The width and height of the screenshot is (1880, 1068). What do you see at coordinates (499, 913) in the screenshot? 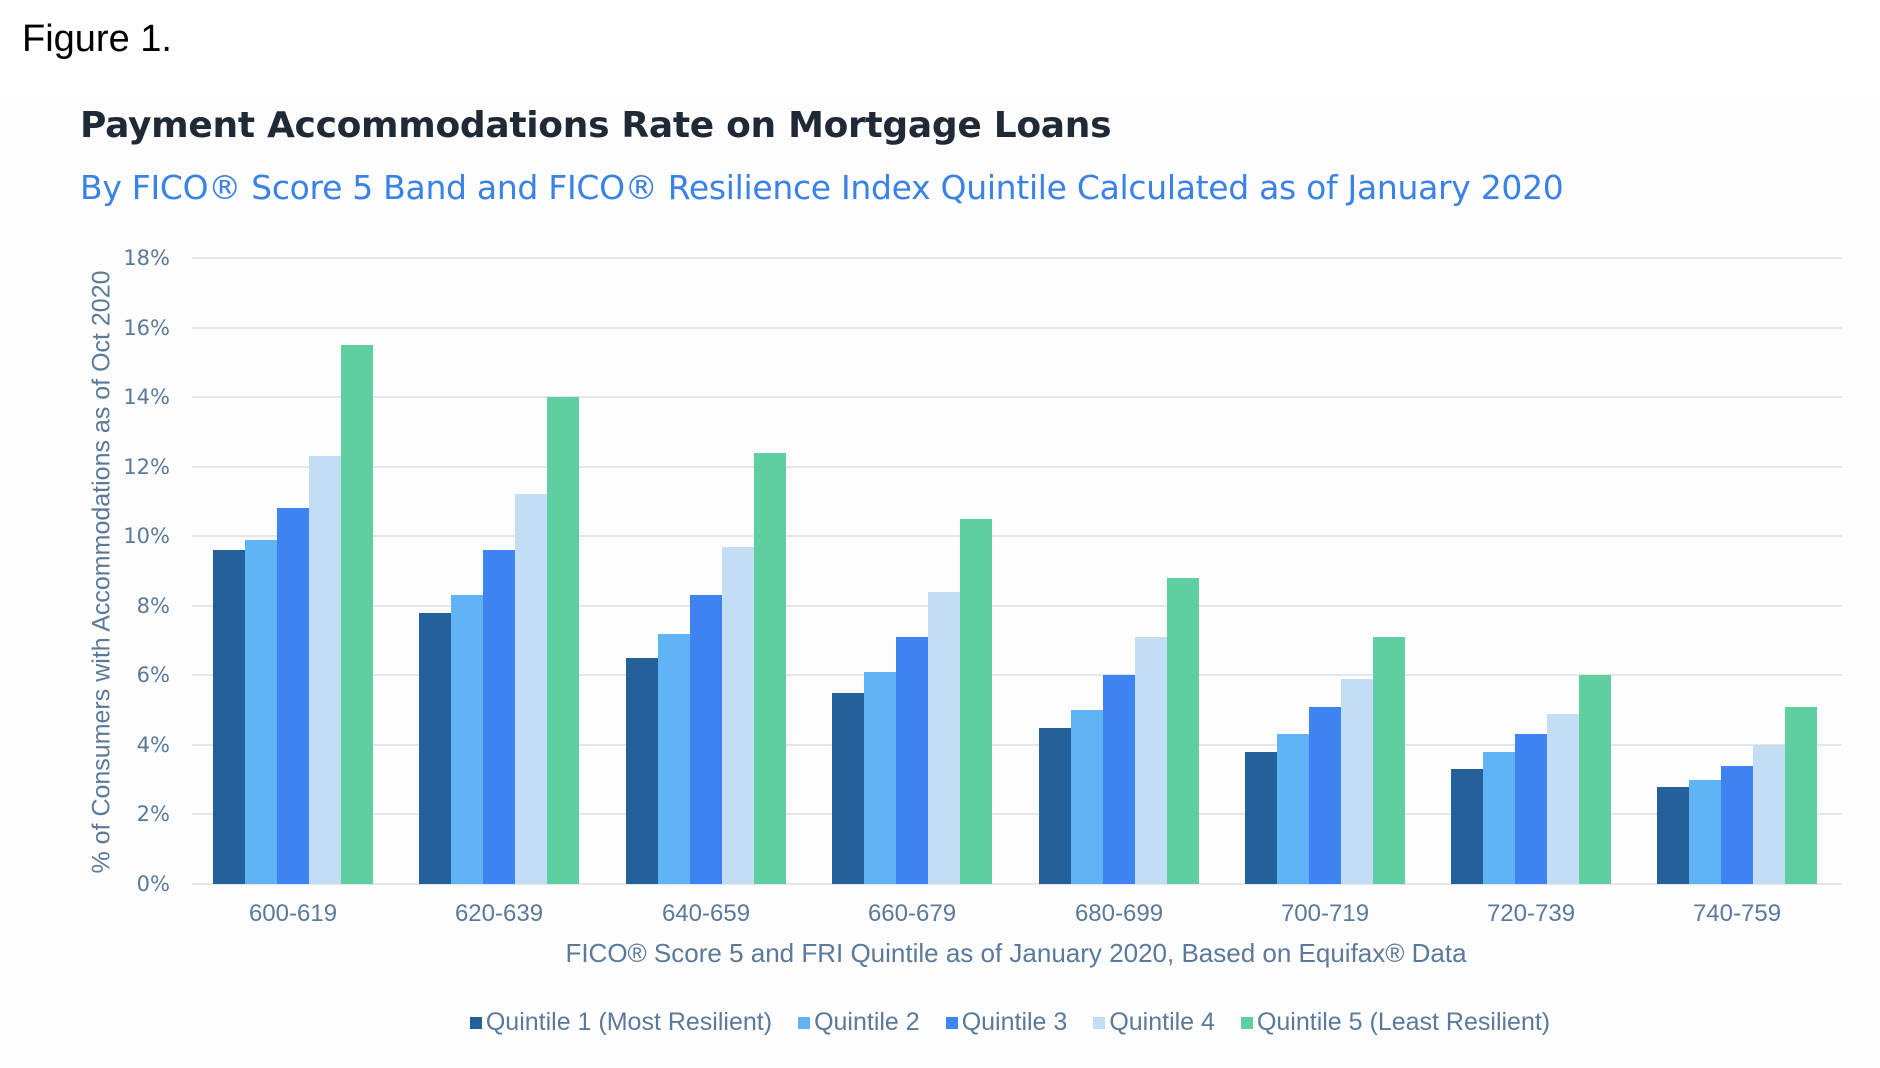
I see `x-tick-label: 620-639` at bounding box center [499, 913].